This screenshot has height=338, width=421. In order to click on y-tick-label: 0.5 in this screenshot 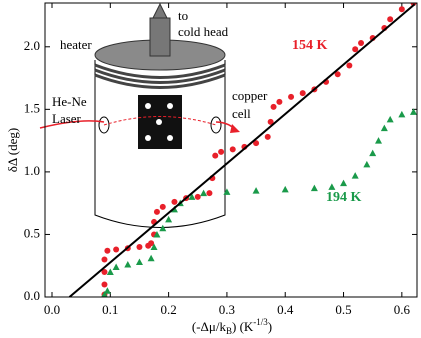, I will do `click(32, 232)`.